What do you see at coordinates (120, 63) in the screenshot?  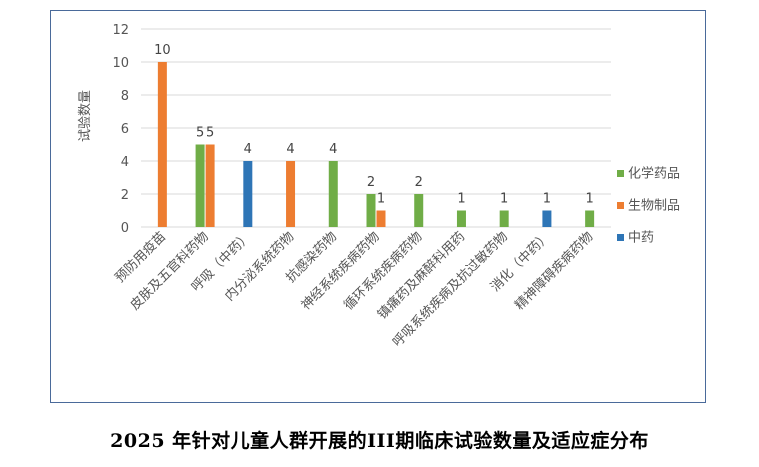 I see `y-tick-label: 10` at bounding box center [120, 63].